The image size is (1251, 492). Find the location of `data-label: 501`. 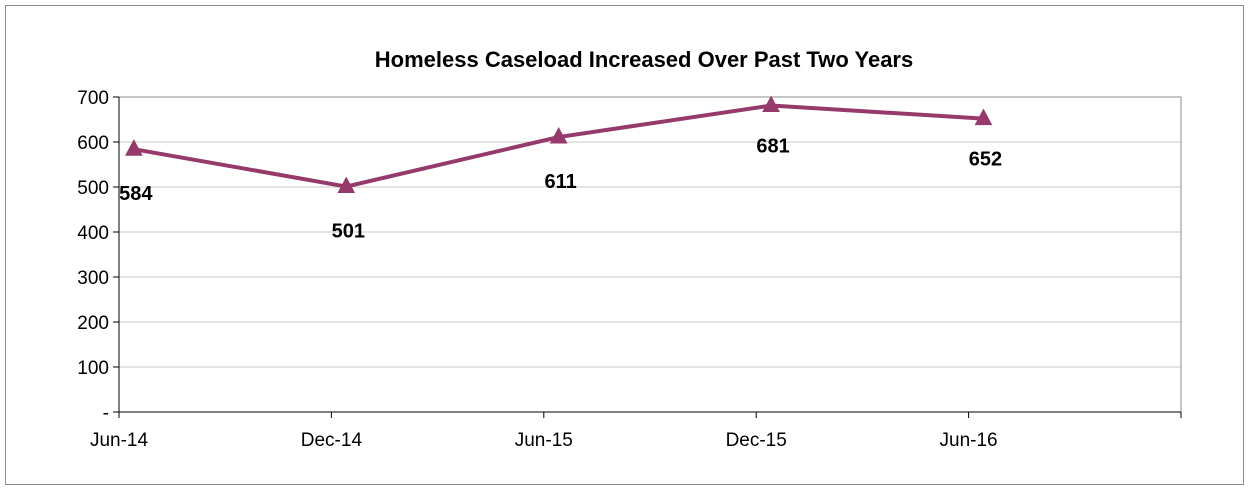

data-label: 501 is located at coordinates (348, 232).